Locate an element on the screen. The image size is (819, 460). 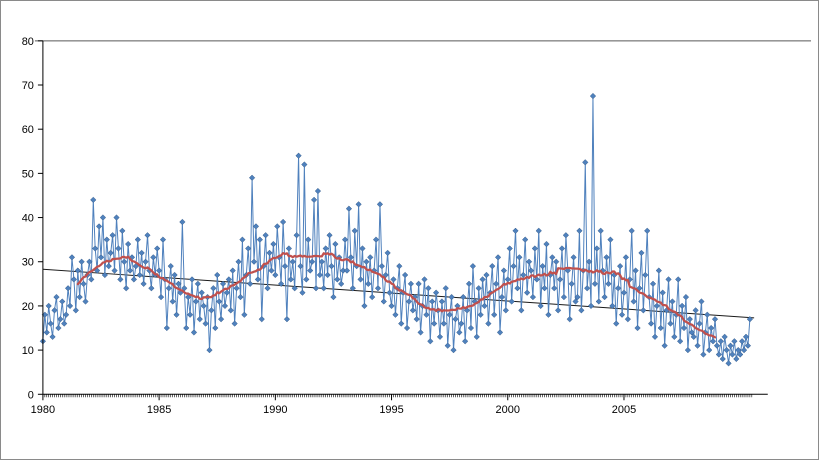
y-axis-labels: 0 10 20 30 40 50 60 70 80 is located at coordinates (28, 218).